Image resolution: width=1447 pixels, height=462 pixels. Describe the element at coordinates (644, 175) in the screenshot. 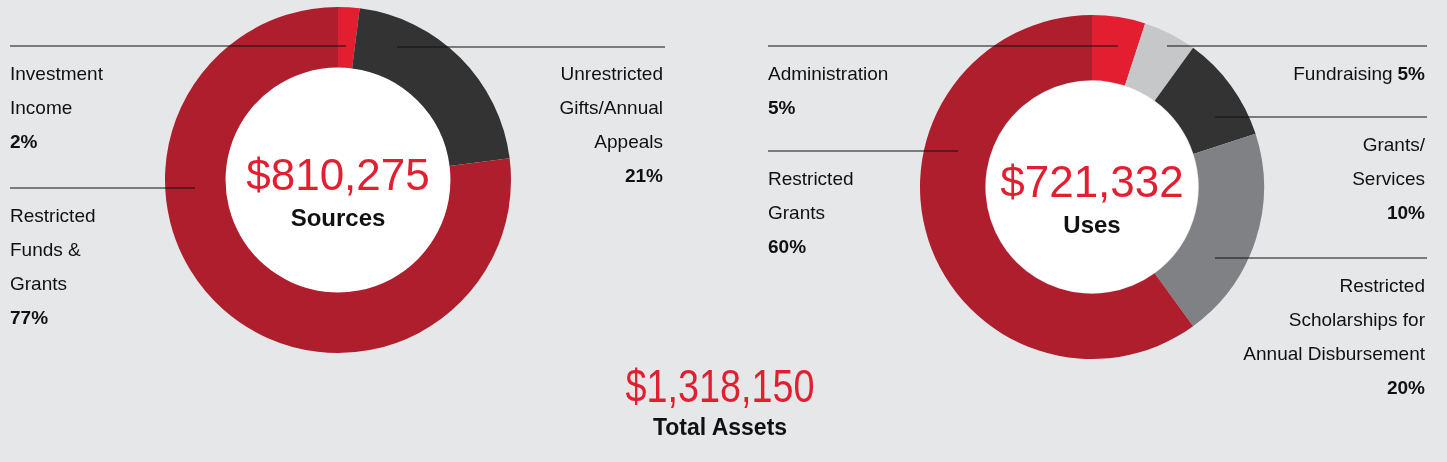

I see `data-label: 21%` at that location.